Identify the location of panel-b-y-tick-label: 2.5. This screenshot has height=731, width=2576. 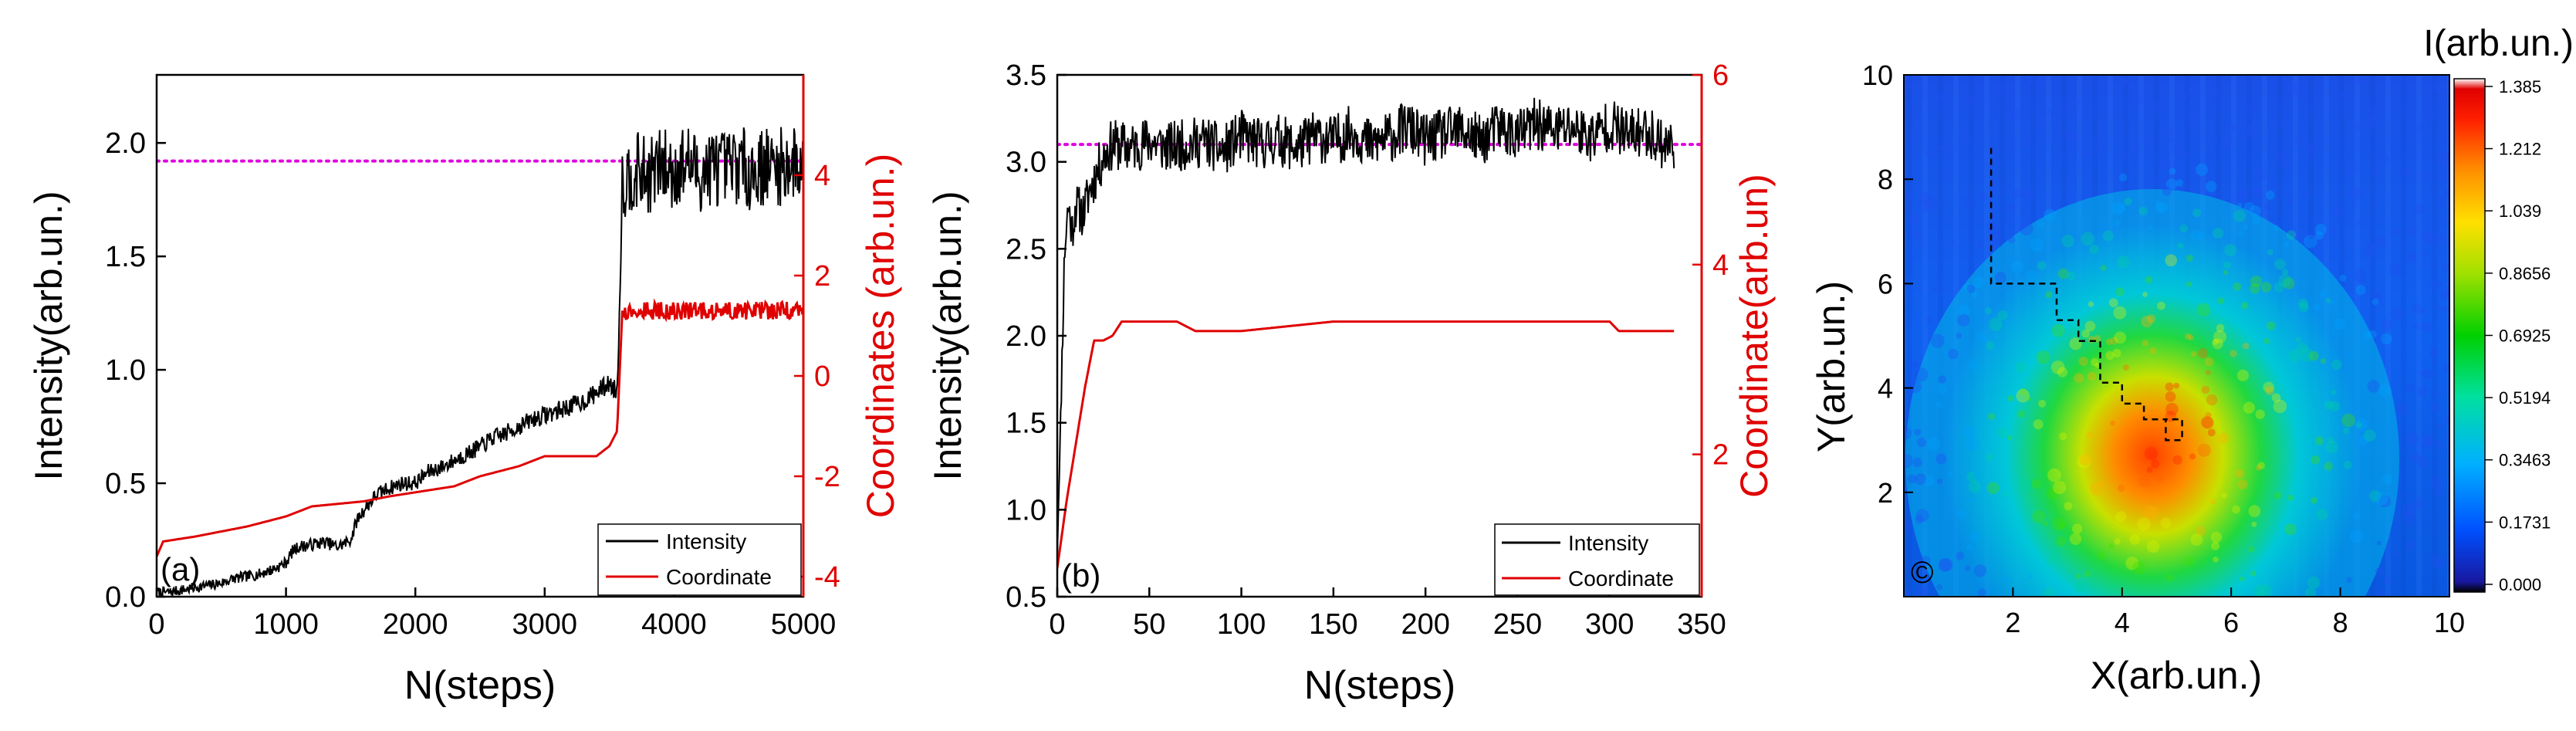
(1026, 249).